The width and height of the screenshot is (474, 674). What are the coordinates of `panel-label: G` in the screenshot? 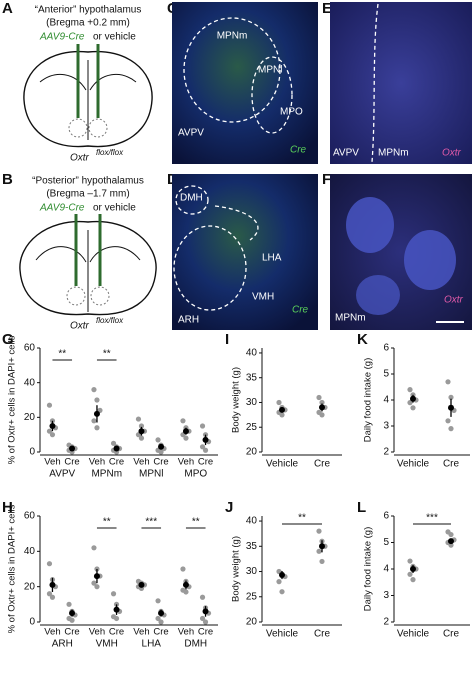 It's located at (8, 339).